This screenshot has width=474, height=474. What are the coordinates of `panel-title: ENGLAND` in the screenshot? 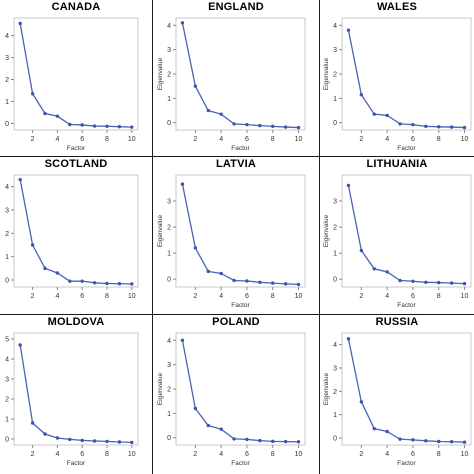 It's located at (236, 7).